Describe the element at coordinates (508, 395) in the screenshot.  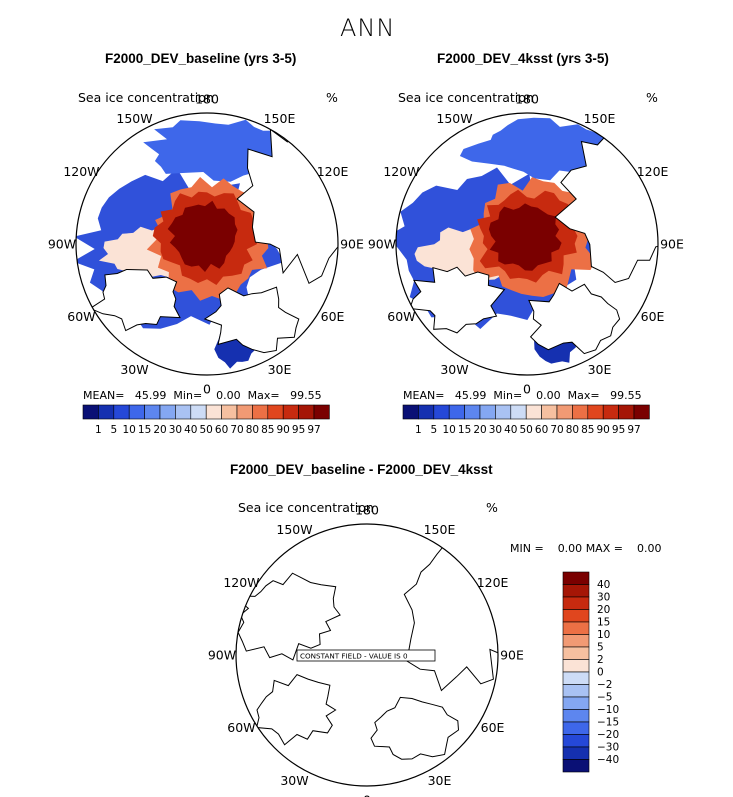
I see `panel-2-min-label: Min=` at that location.